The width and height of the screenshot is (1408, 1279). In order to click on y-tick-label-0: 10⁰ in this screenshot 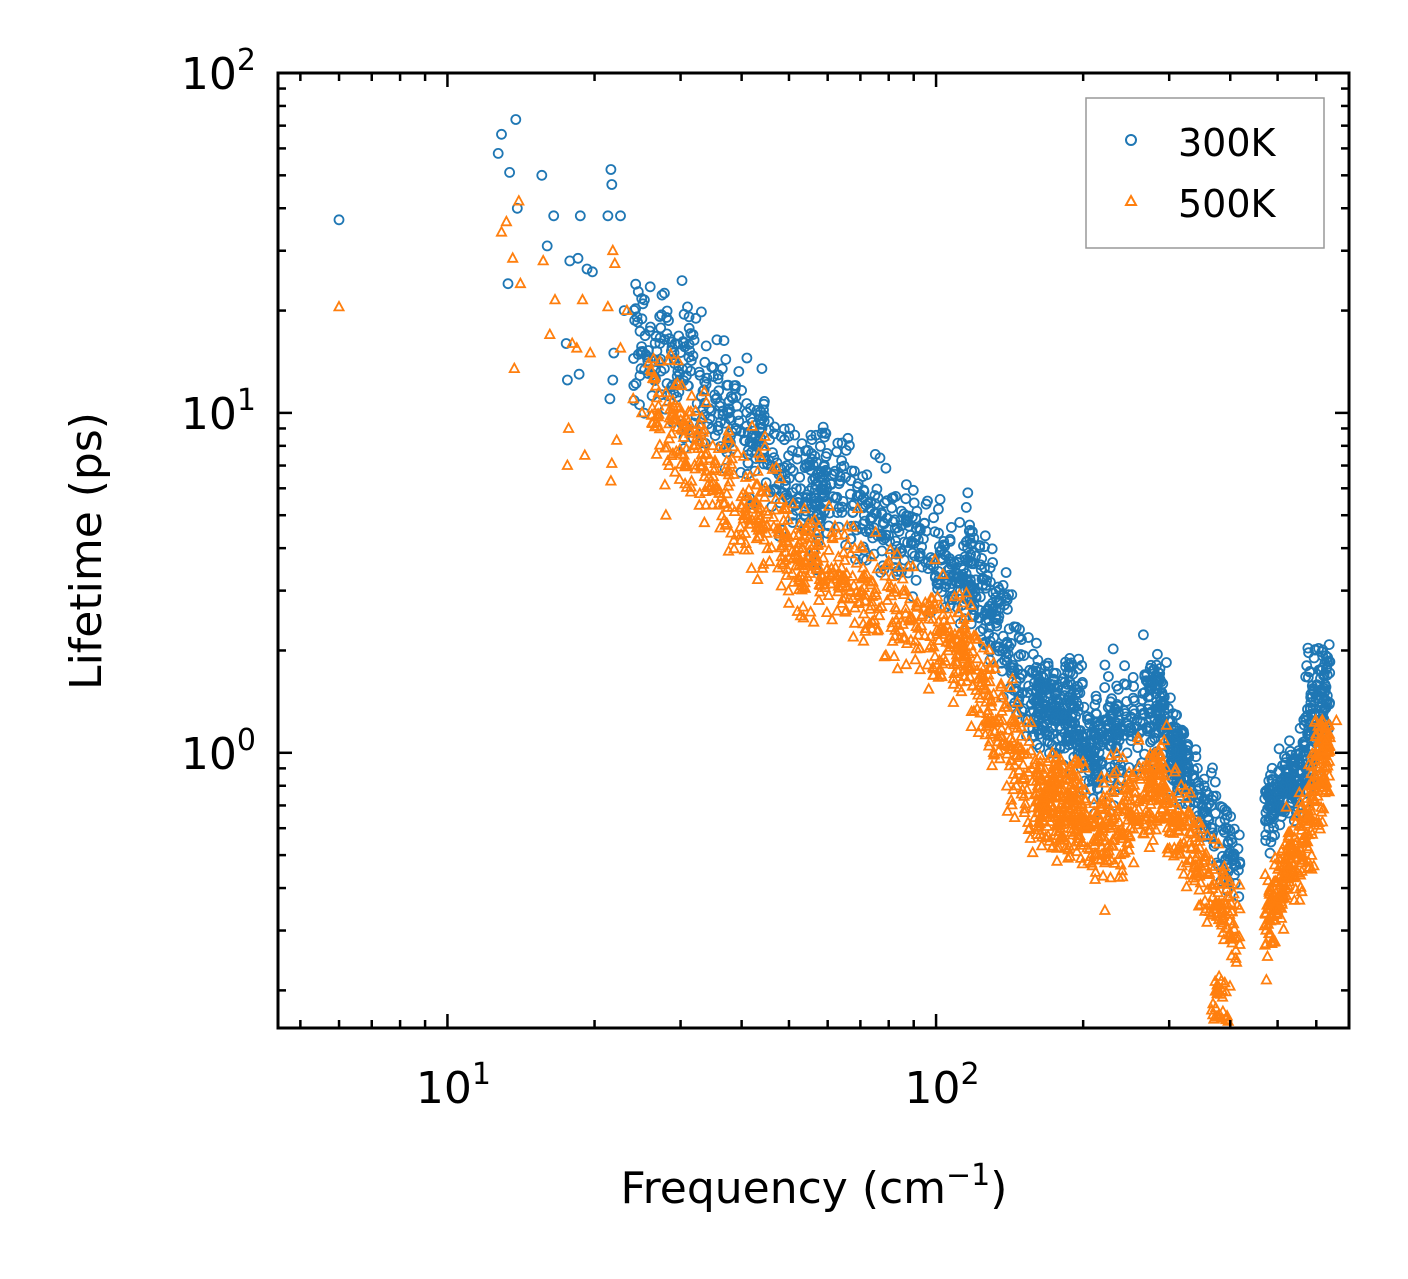, I will do `click(218, 751)`.